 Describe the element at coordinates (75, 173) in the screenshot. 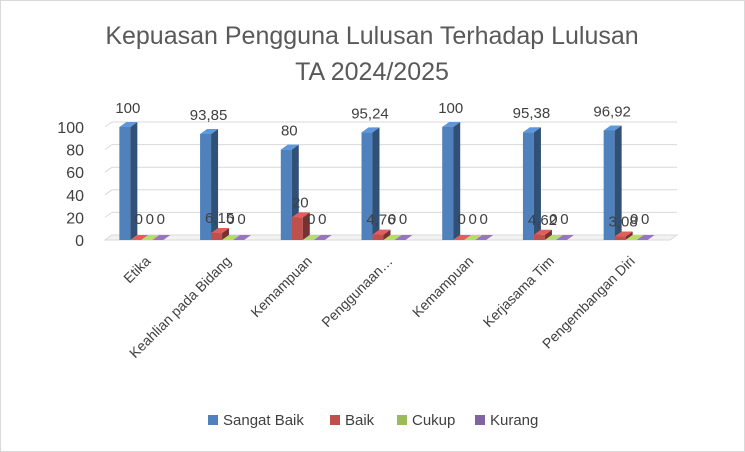

I see `y-tick-label: 60` at that location.